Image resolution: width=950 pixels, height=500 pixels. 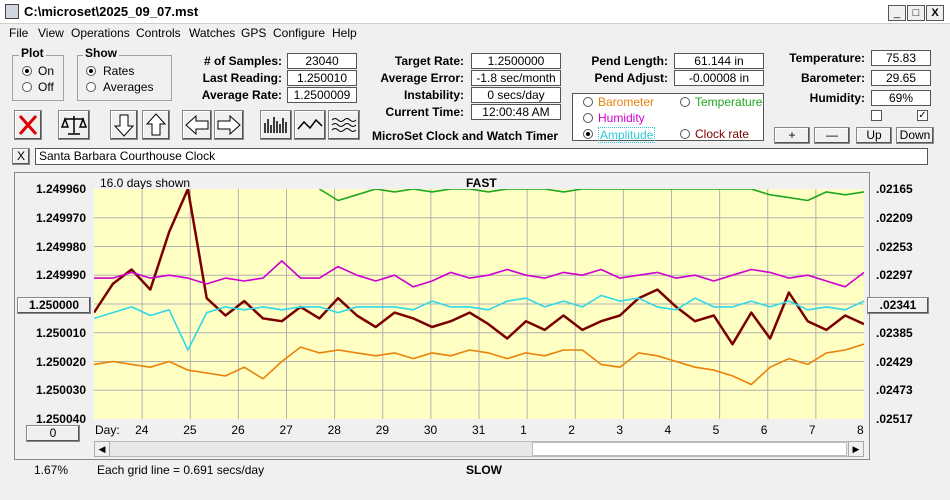 What do you see at coordinates (874, 135) in the screenshot?
I see `up-button: Up` at bounding box center [874, 135].